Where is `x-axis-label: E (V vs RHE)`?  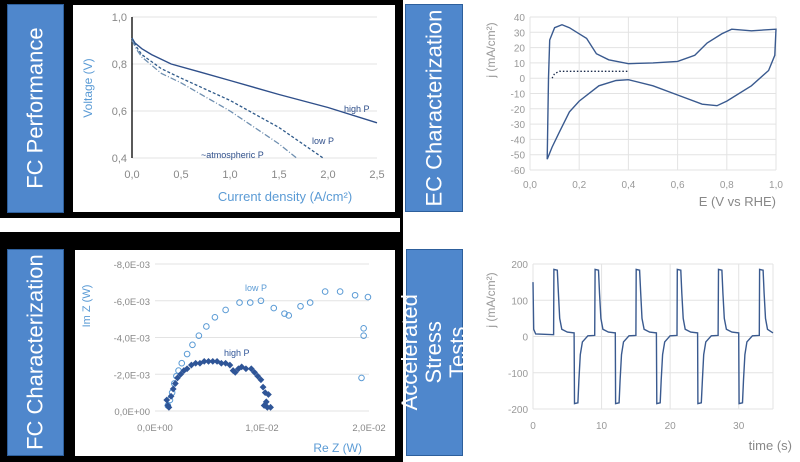 x-axis-label: E (V vs RHE) is located at coordinates (737, 201).